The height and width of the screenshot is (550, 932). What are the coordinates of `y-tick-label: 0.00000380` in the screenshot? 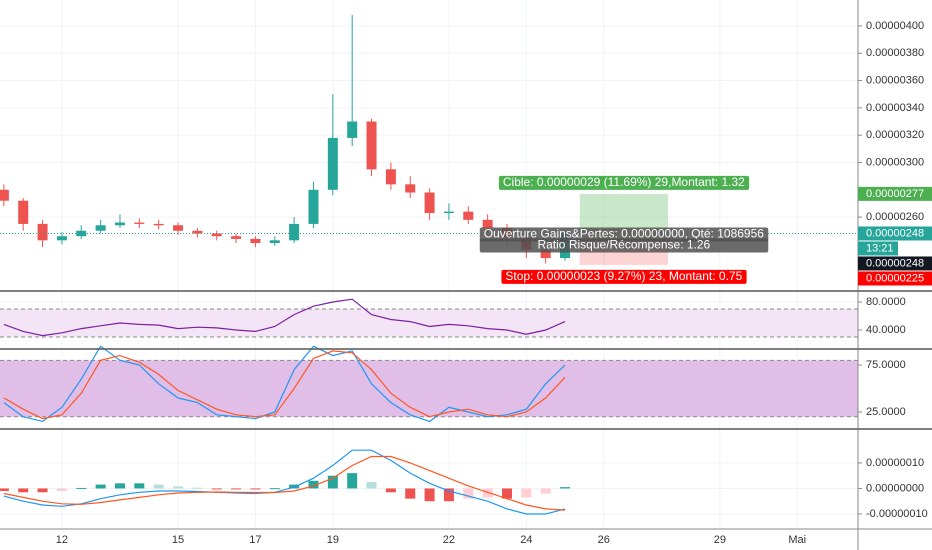 It's located at (895, 53).